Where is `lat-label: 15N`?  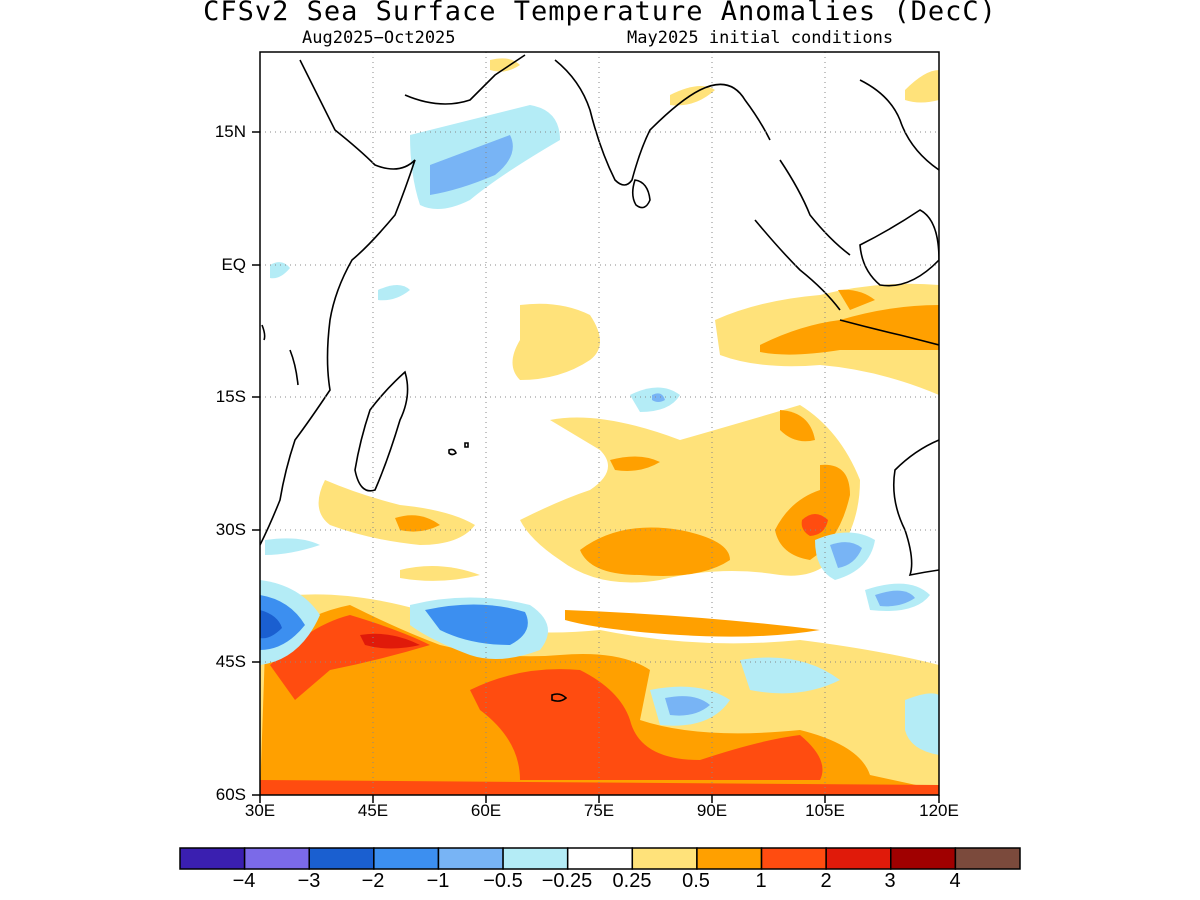 lat-label: 15N is located at coordinates (230, 131).